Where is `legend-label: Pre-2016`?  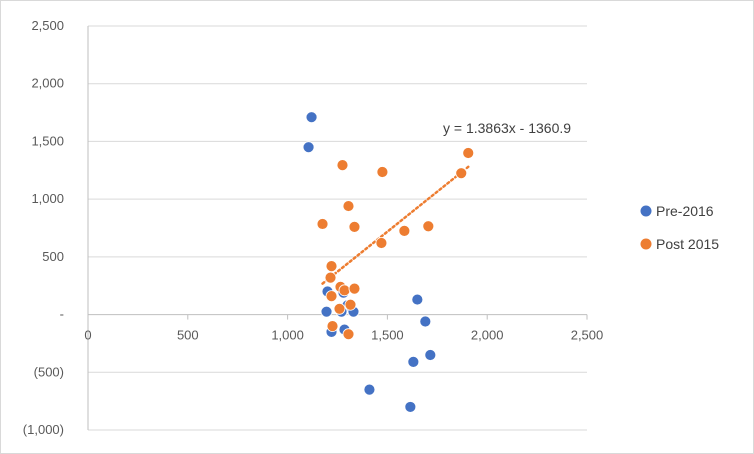 legend-label: Pre-2016 is located at coordinates (685, 211).